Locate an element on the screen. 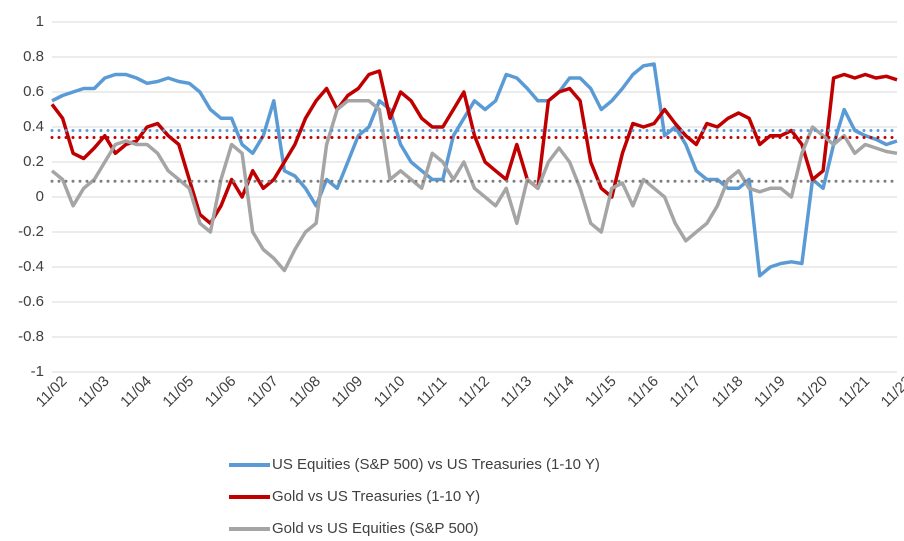 This screenshot has width=904, height=541. x-tick-label: 11/08 is located at coordinates (305, 392).